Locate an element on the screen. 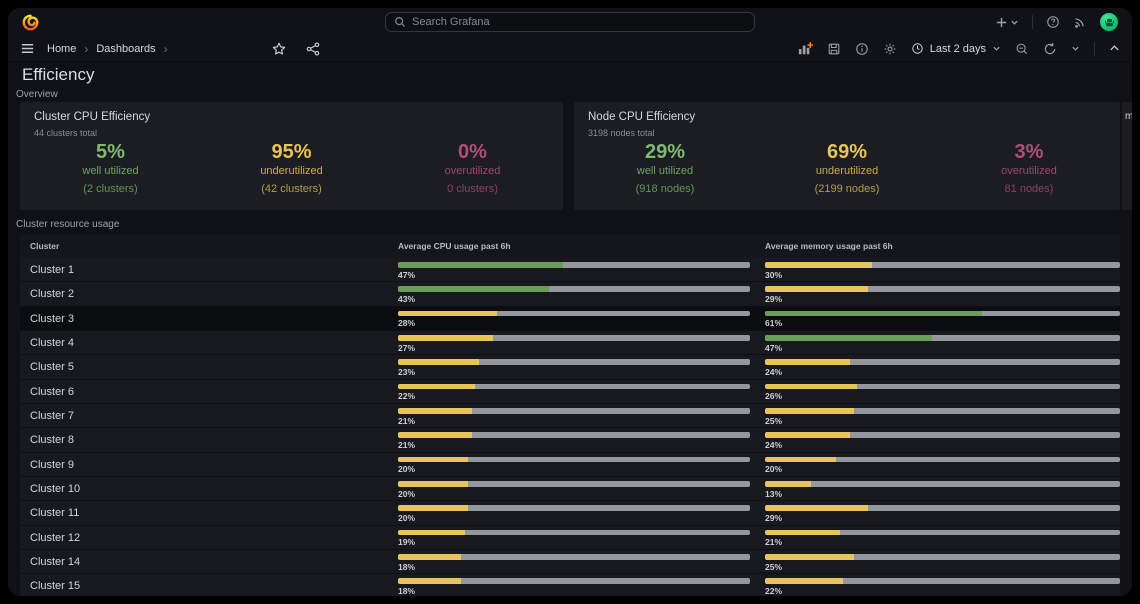  share-button is located at coordinates (313, 48).